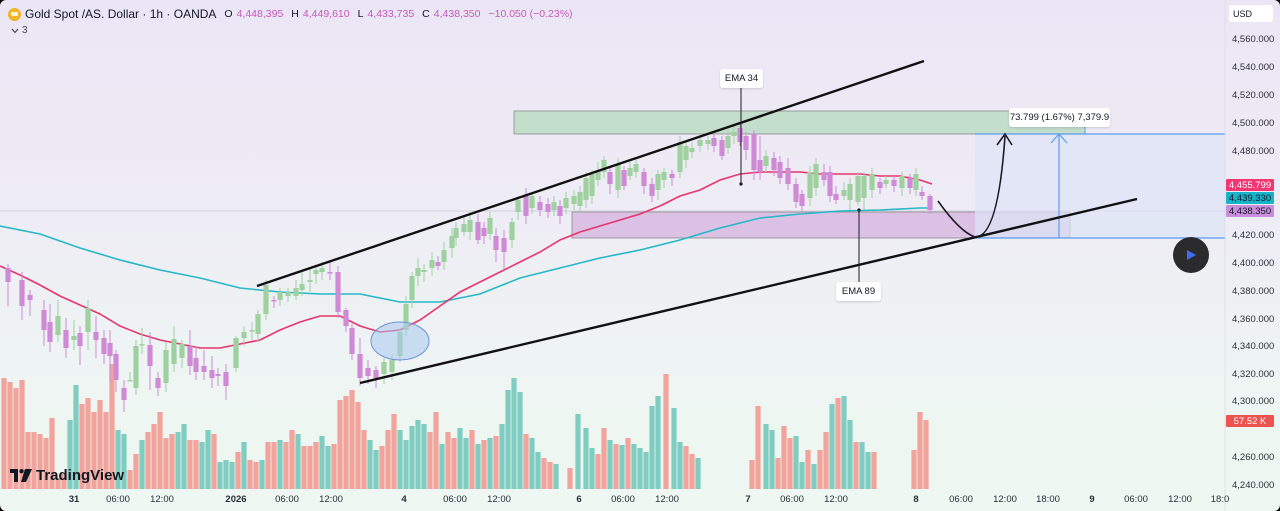  I want to click on supply-zone-rectangle, so click(799, 122).